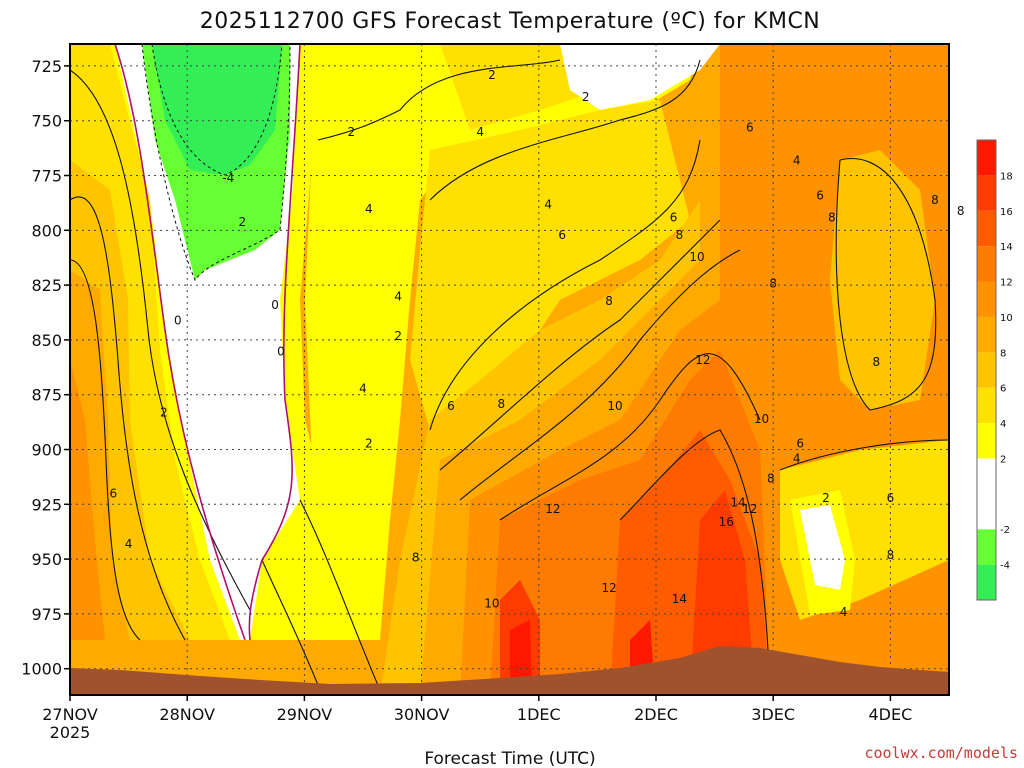  What do you see at coordinates (656, 714) in the screenshot?
I see `x-tick-label: 2DEC` at bounding box center [656, 714].